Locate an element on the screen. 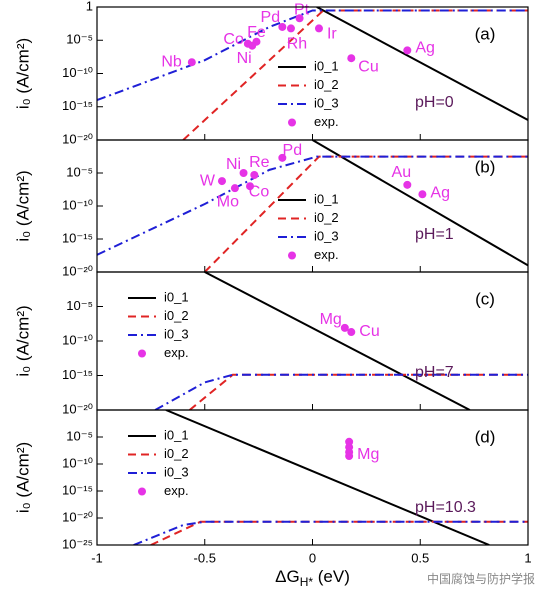 Image resolution: width=544 pixels, height=605 pixels. watermark: 中国腐蚀与防护学报 is located at coordinates (481, 578).